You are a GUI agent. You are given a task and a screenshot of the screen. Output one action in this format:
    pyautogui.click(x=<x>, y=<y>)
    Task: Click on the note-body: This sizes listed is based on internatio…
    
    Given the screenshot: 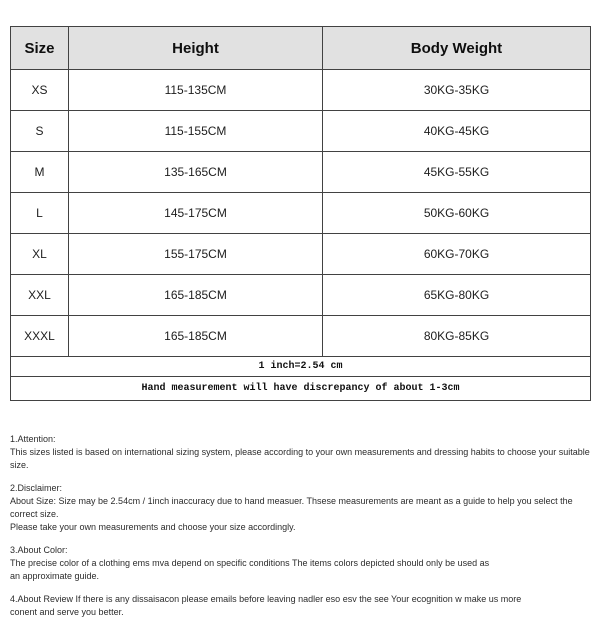 What is the action you would take?
    pyautogui.click(x=300, y=458)
    